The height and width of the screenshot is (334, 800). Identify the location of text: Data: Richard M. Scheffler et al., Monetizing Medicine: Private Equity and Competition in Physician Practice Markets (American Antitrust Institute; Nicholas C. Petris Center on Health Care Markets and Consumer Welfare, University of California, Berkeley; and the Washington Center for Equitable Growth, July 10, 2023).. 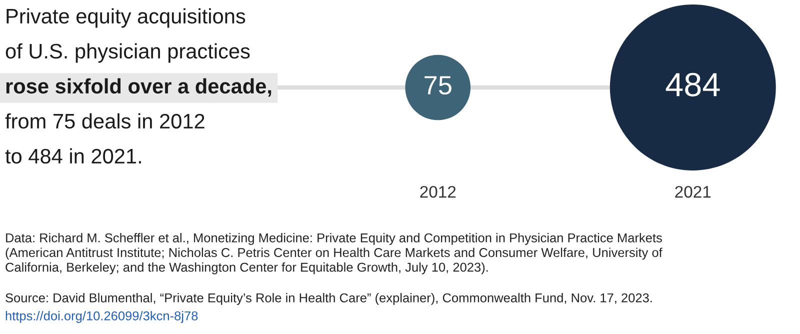
(334, 253).